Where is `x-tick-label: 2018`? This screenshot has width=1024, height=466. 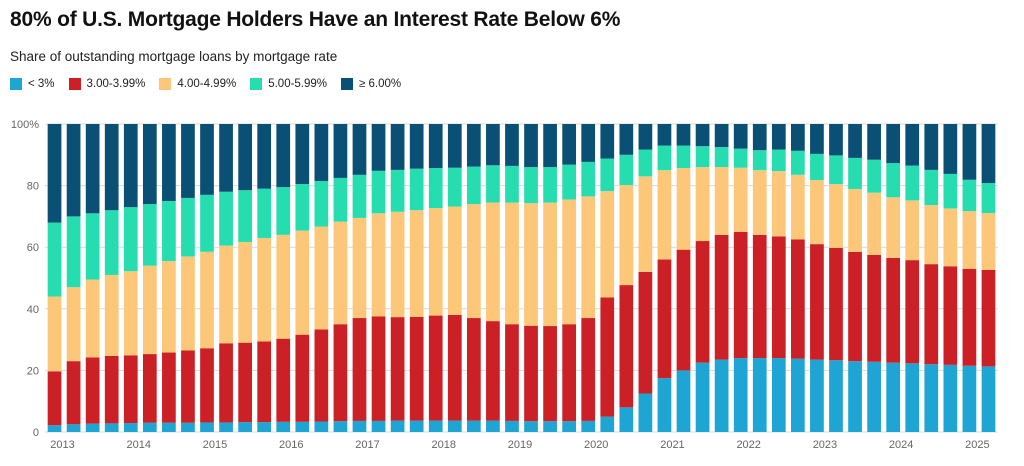 x-tick-label: 2018 is located at coordinates (443, 445).